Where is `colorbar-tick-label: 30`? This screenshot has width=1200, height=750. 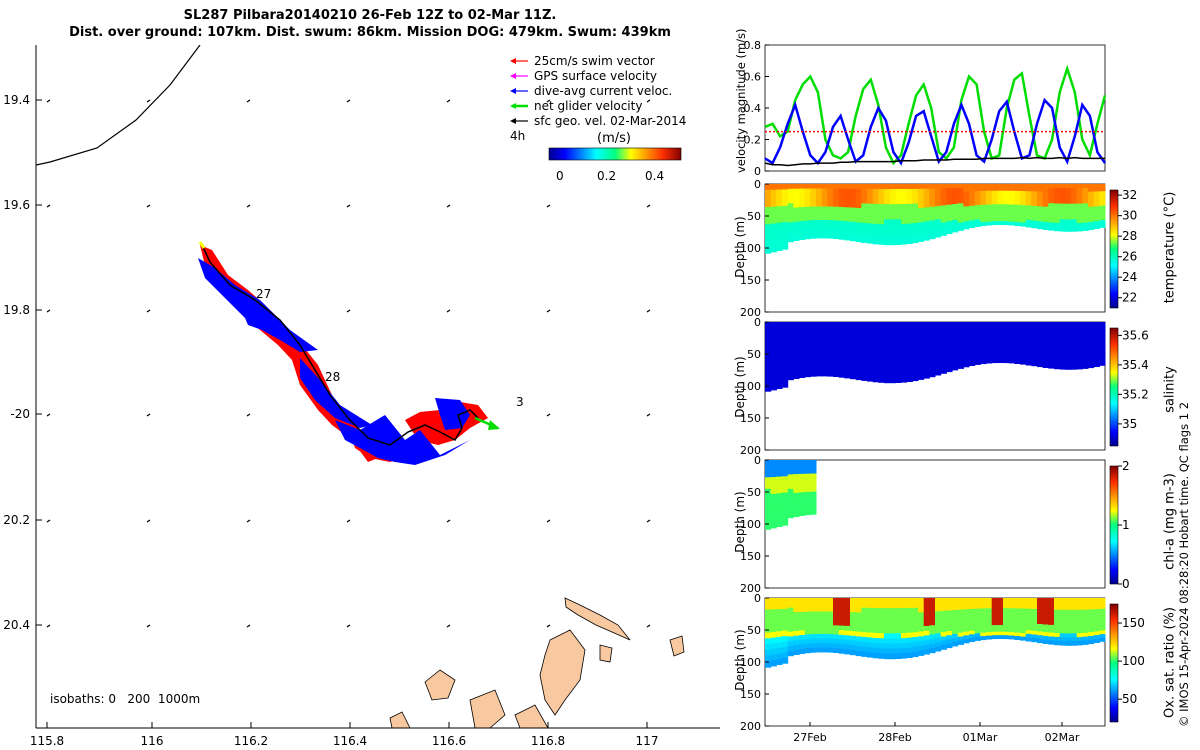
colorbar-tick-label: 30 is located at coordinates (1129, 216).